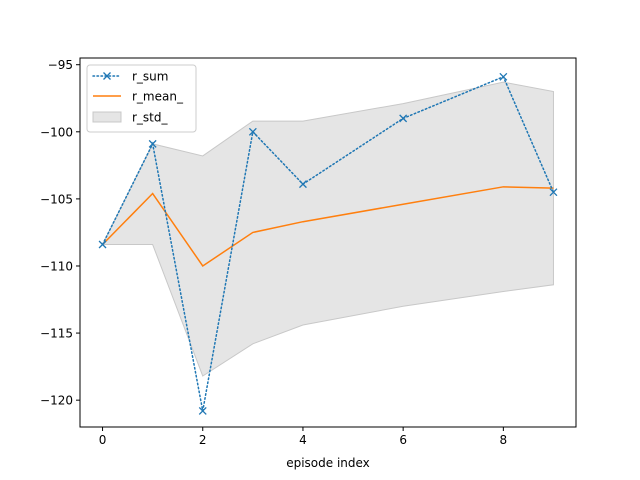  What do you see at coordinates (60, 233) in the screenshot?
I see `y-axis: −120 −115 −110 −105 −100 −95` at bounding box center [60, 233].